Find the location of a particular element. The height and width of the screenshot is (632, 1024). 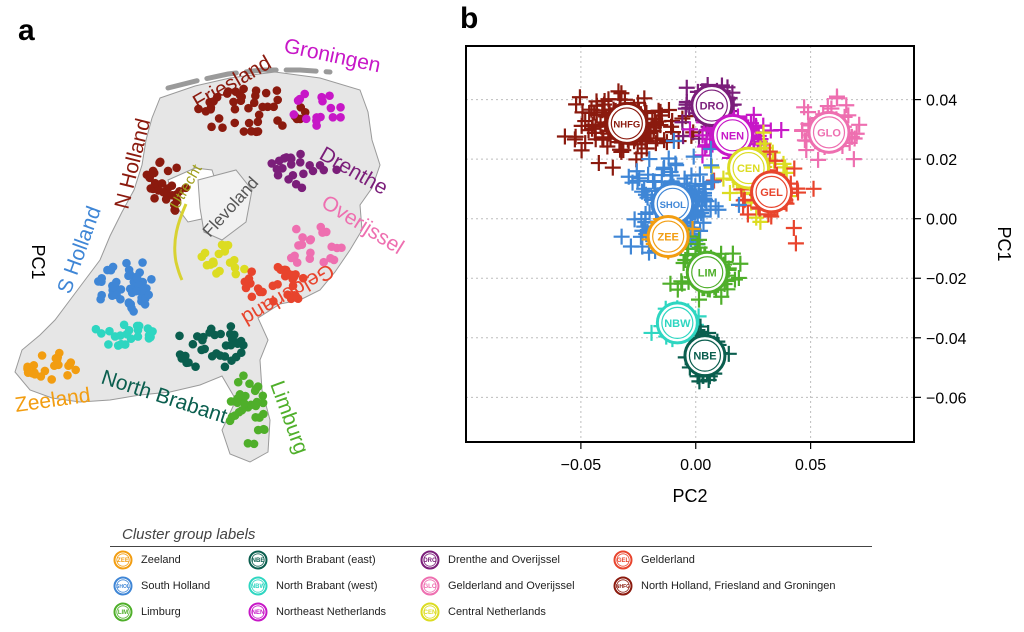

map-axis-label: PC1 is located at coordinates (38, 261).